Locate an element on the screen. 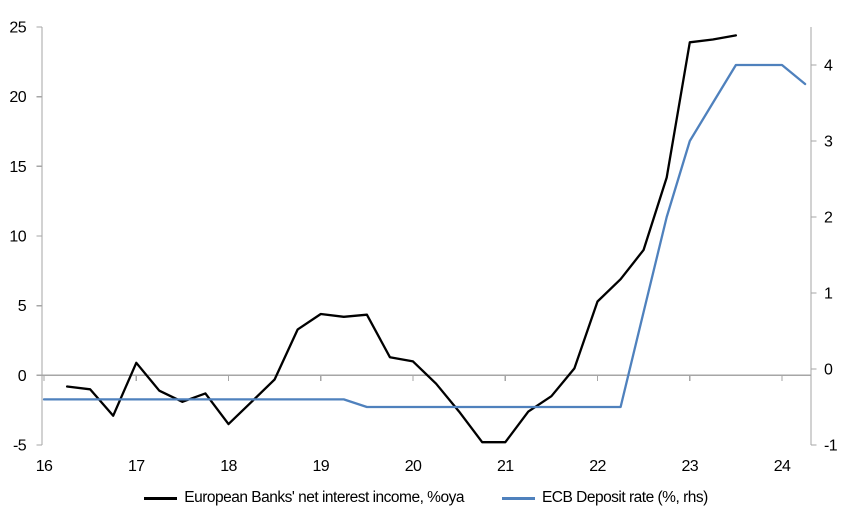 Image resolution: width=852 pixels, height=531 pixels. left-axis-tick-label: 25 is located at coordinates (17, 28).